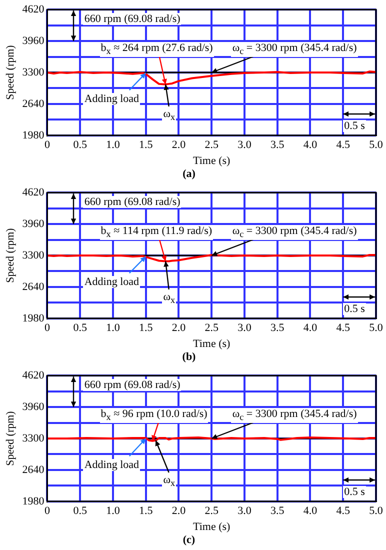 This screenshot has width=386, height=550. What do you see at coordinates (189, 357) in the screenshot?
I see `text: (b)` at bounding box center [189, 357].